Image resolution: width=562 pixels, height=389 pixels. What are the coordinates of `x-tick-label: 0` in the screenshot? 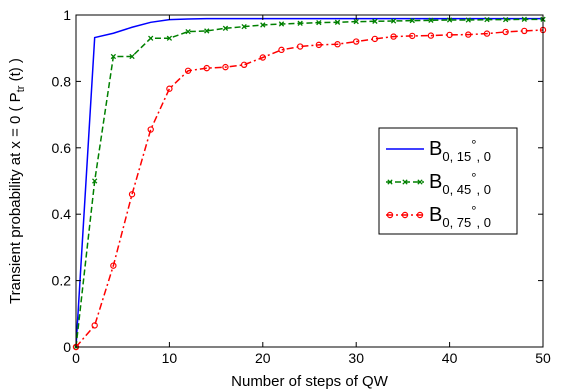 It's located at (76, 358).